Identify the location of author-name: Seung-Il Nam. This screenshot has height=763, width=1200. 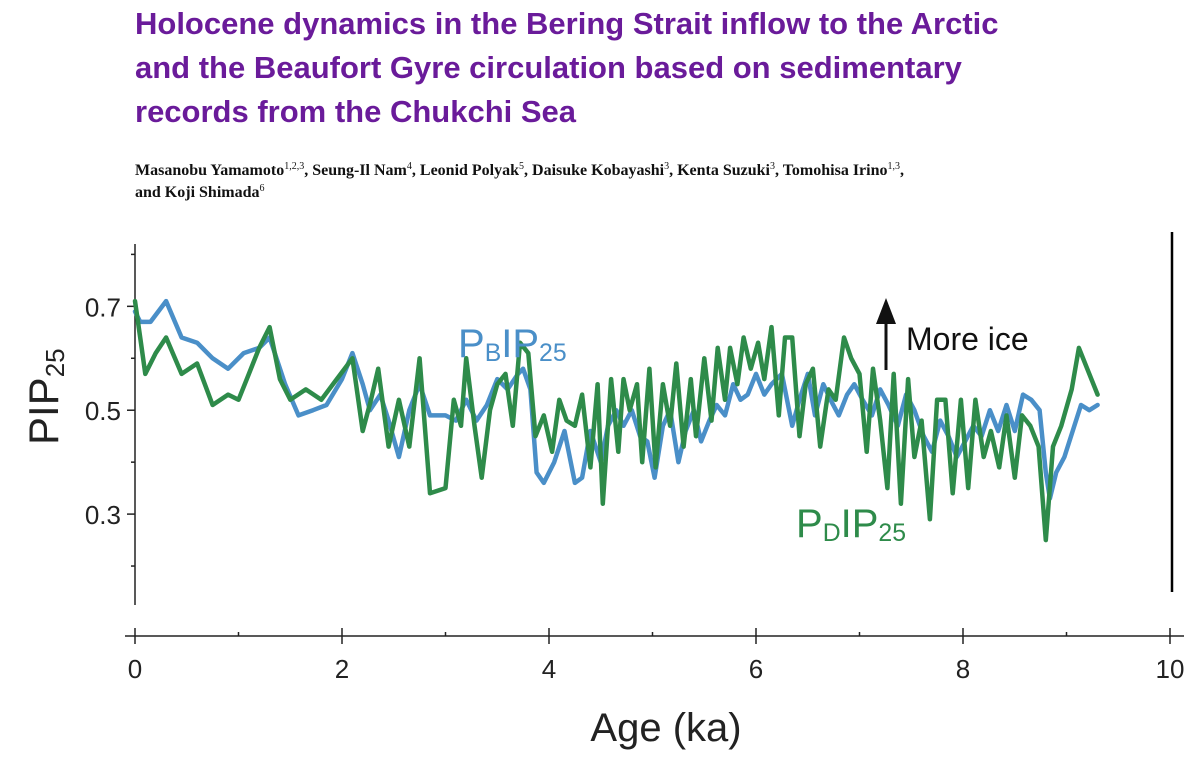
(359, 170).